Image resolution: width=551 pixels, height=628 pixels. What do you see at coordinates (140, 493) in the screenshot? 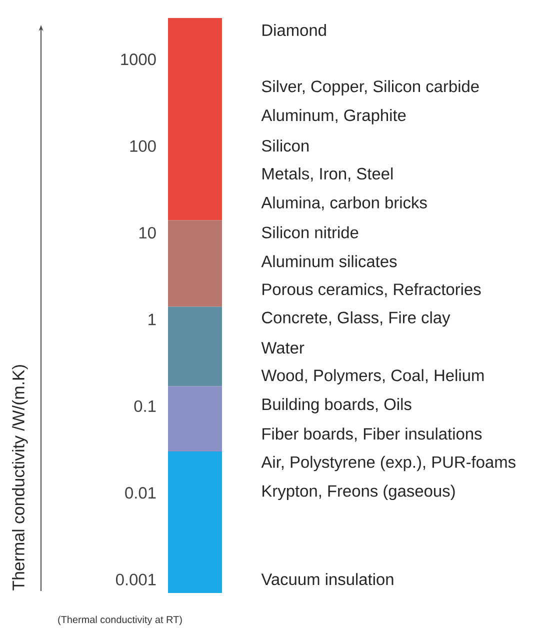
I see `y-tick-label: 0.01` at bounding box center [140, 493].